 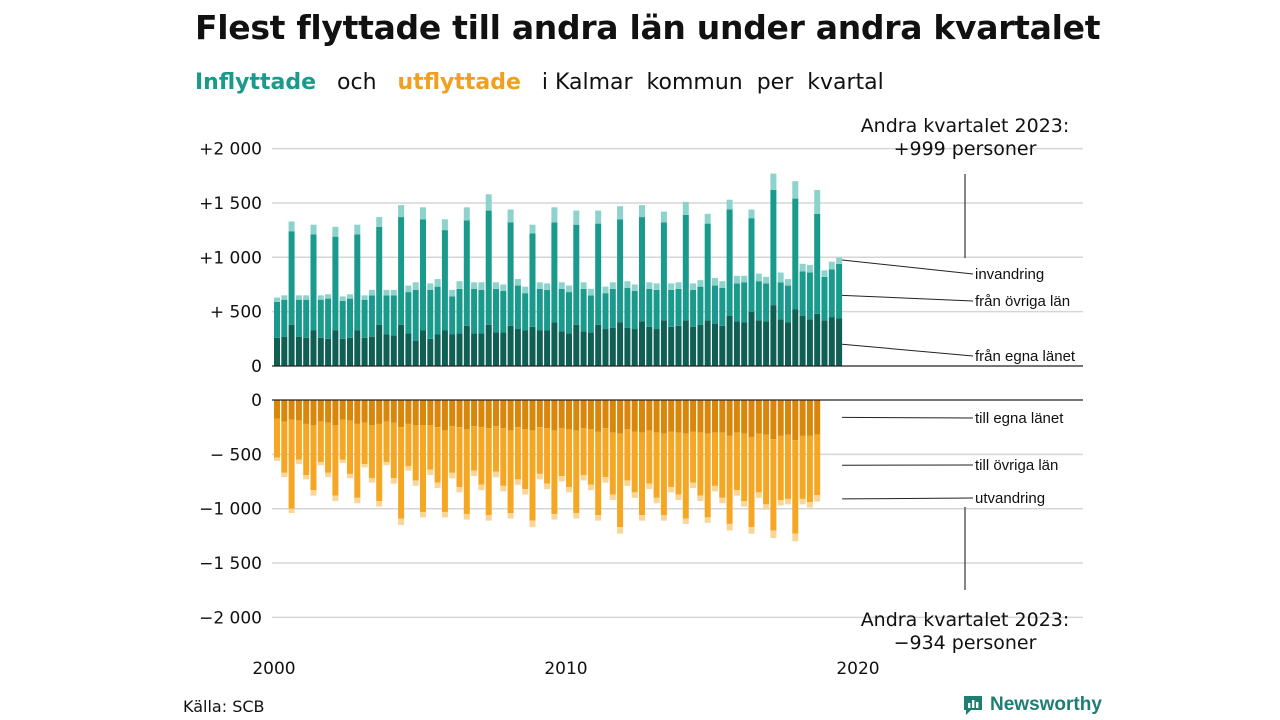 What do you see at coordinates (1022, 301) in the screenshot?
I see `series-label: från övriga län` at bounding box center [1022, 301].